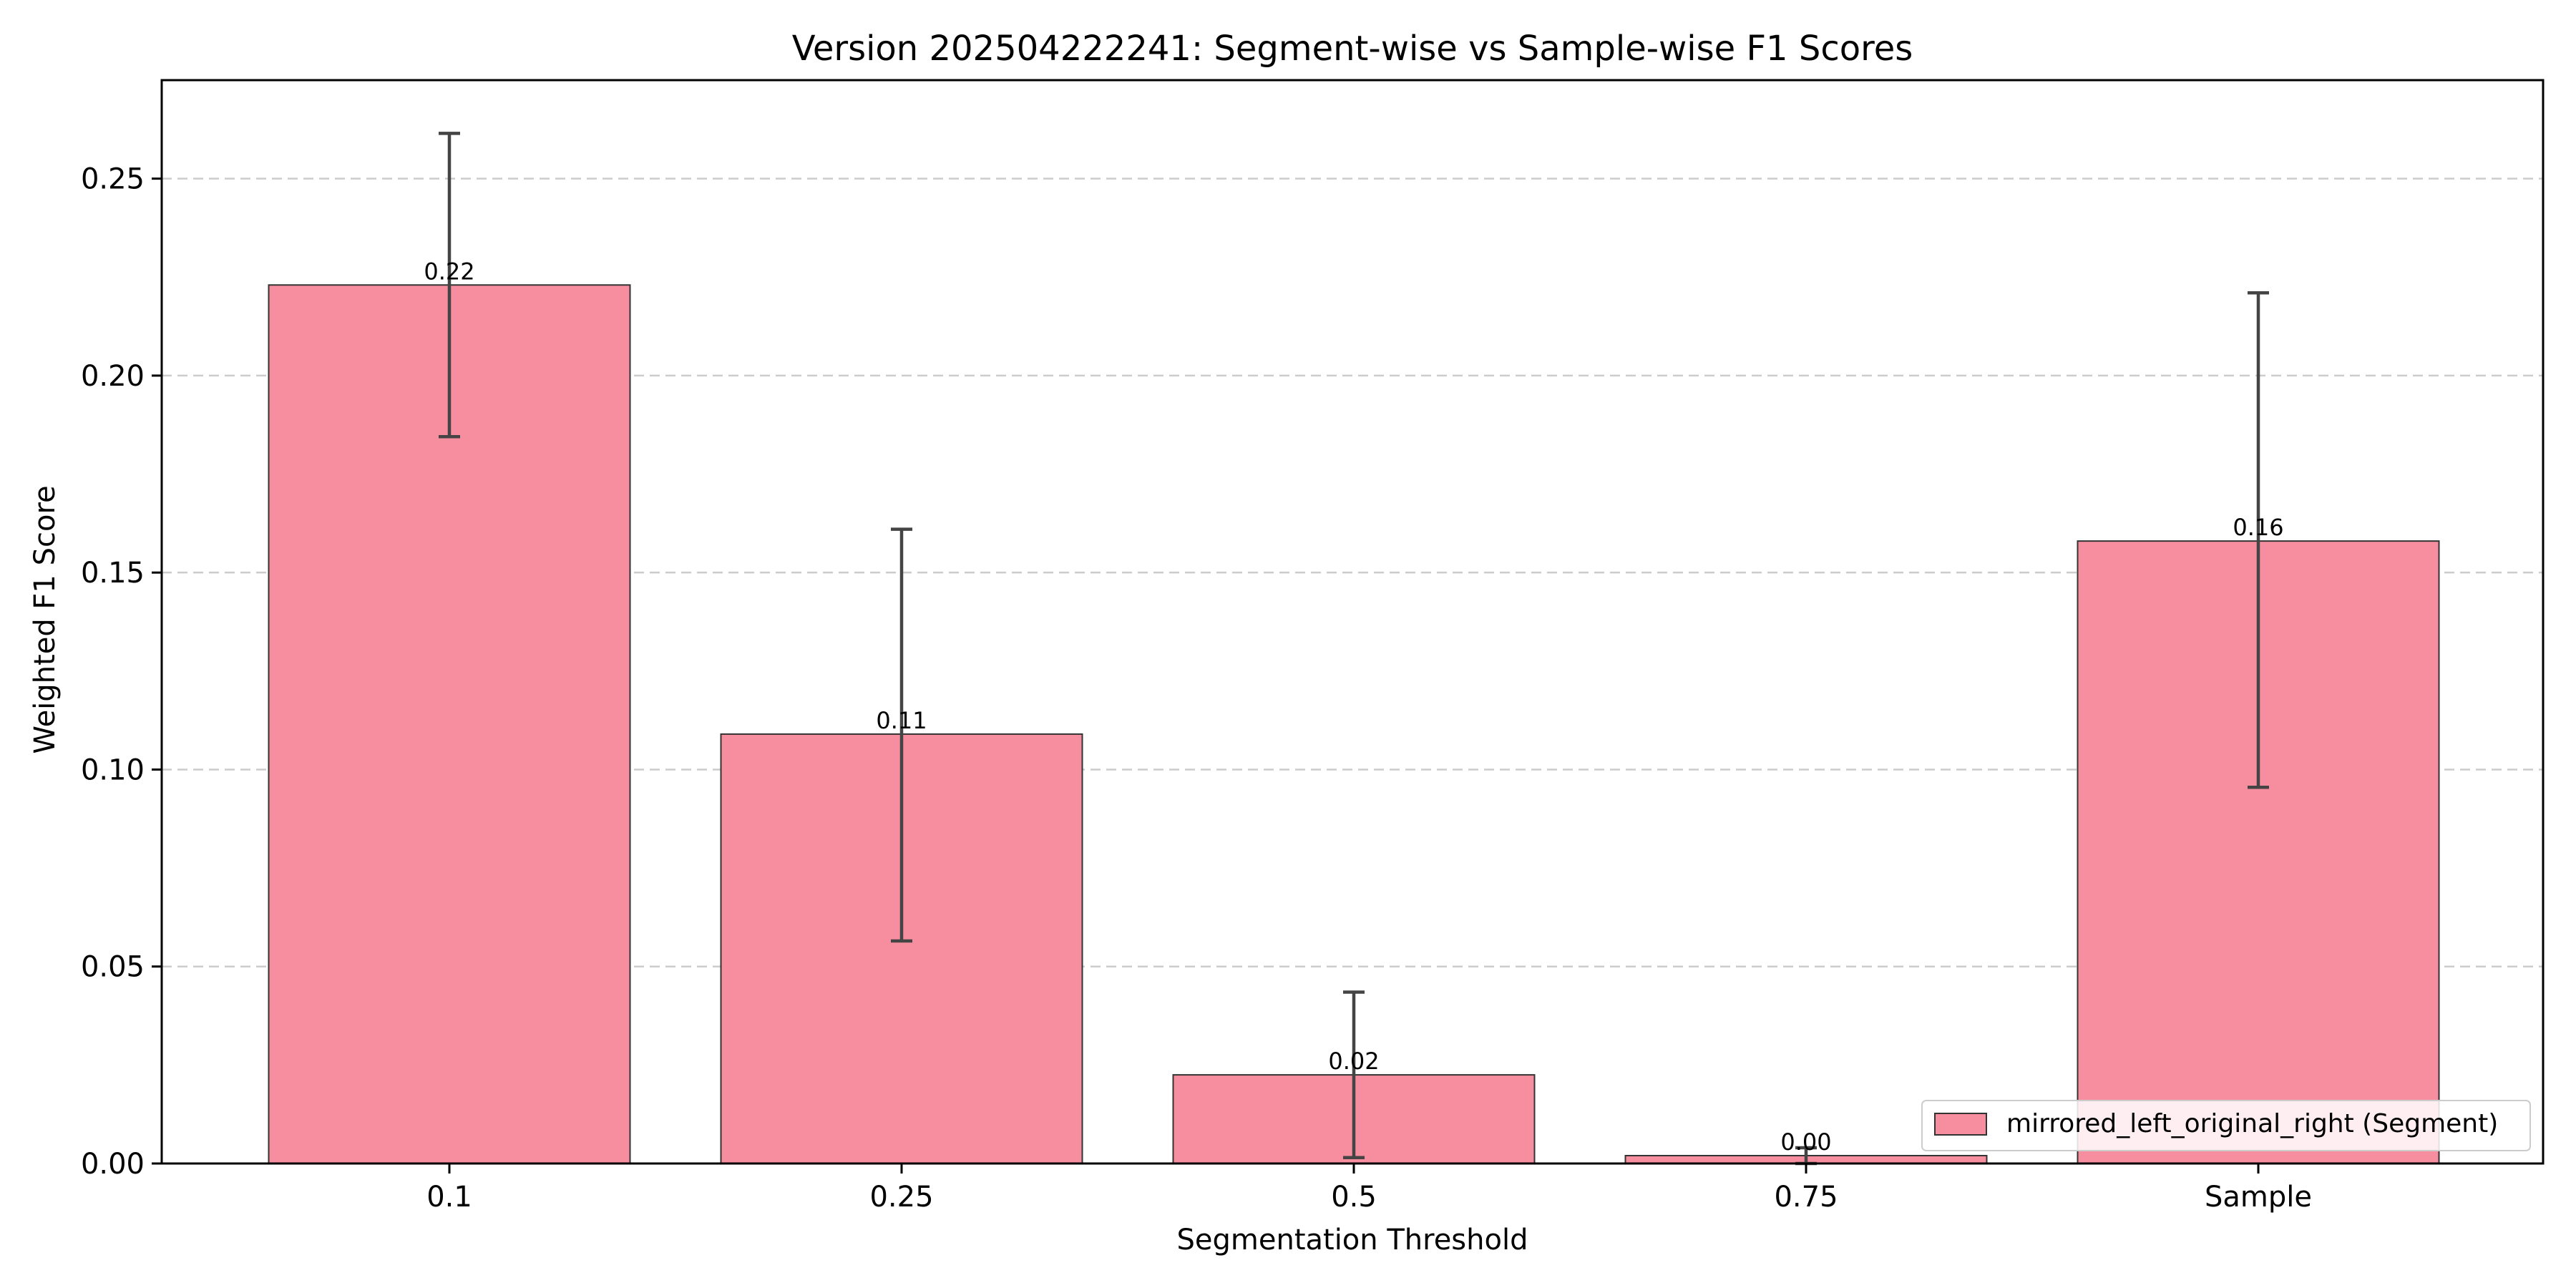  I want to click on y-tick-label: 0.00, so click(113, 1164).